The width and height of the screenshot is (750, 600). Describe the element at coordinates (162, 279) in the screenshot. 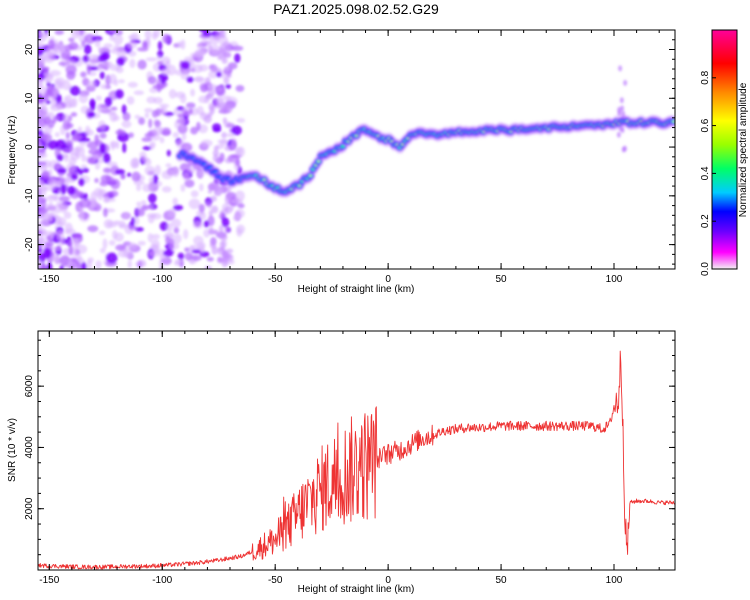

I see `x-tick-label: -100` at that location.